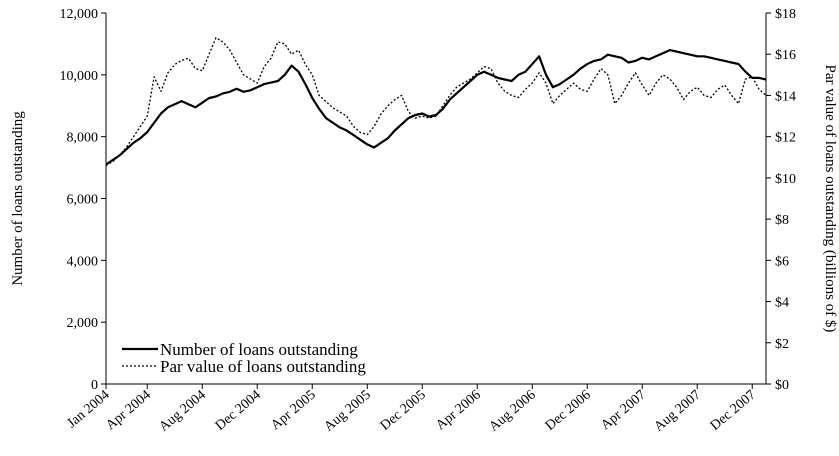 Image resolution: width=839 pixels, height=456 pixels. I want to click on y-left-tick-label: 0, so click(94, 385).